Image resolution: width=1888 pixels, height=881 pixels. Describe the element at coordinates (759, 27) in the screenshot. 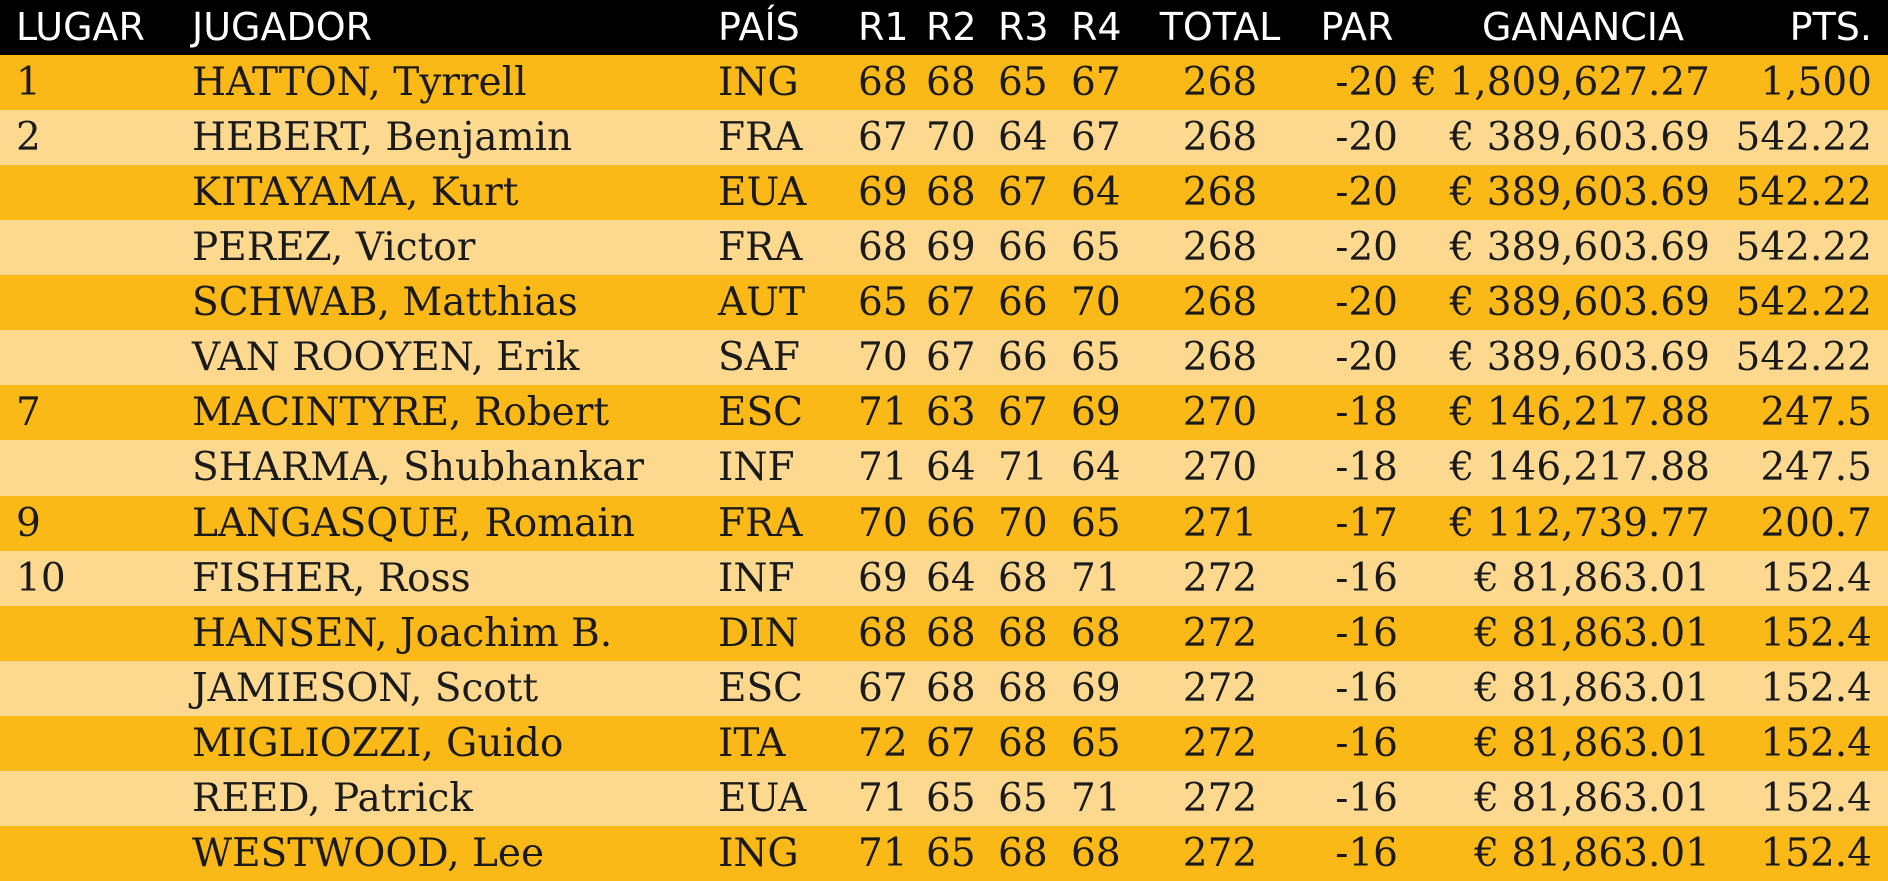

I see `column-header: PAÍS` at that location.